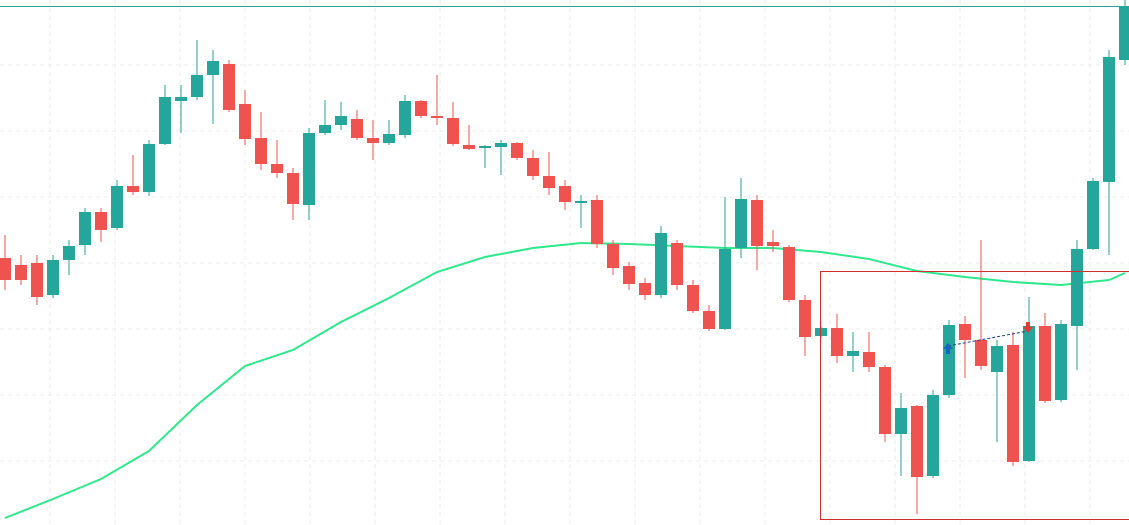 This screenshot has height=525, width=1129. Describe the element at coordinates (948, 348) in the screenshot. I see `buy-arrow` at that location.